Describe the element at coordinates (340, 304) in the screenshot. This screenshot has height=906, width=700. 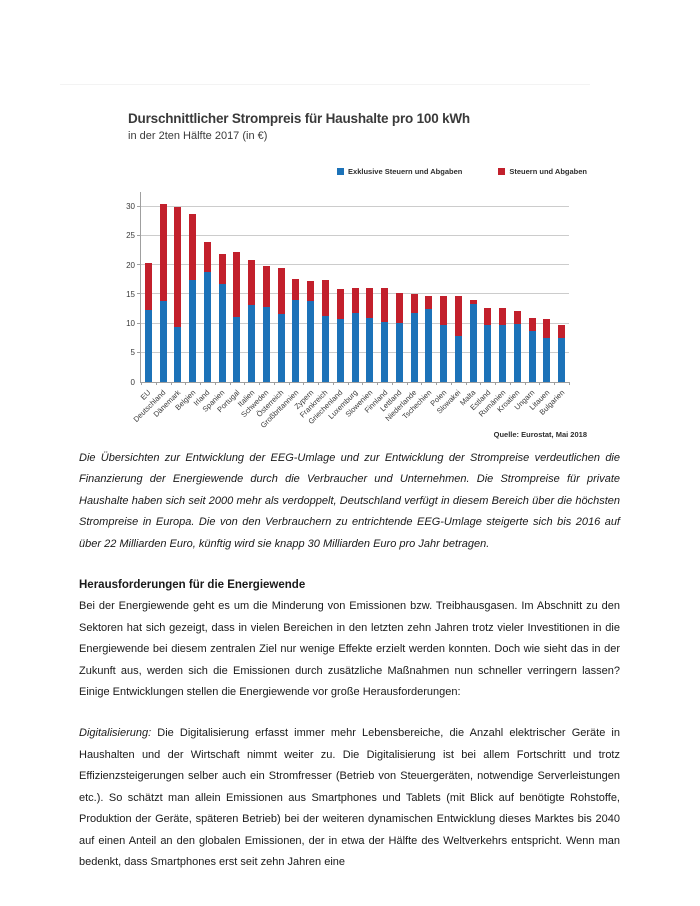
I see `bar-steuern-Griechenland` at that location.